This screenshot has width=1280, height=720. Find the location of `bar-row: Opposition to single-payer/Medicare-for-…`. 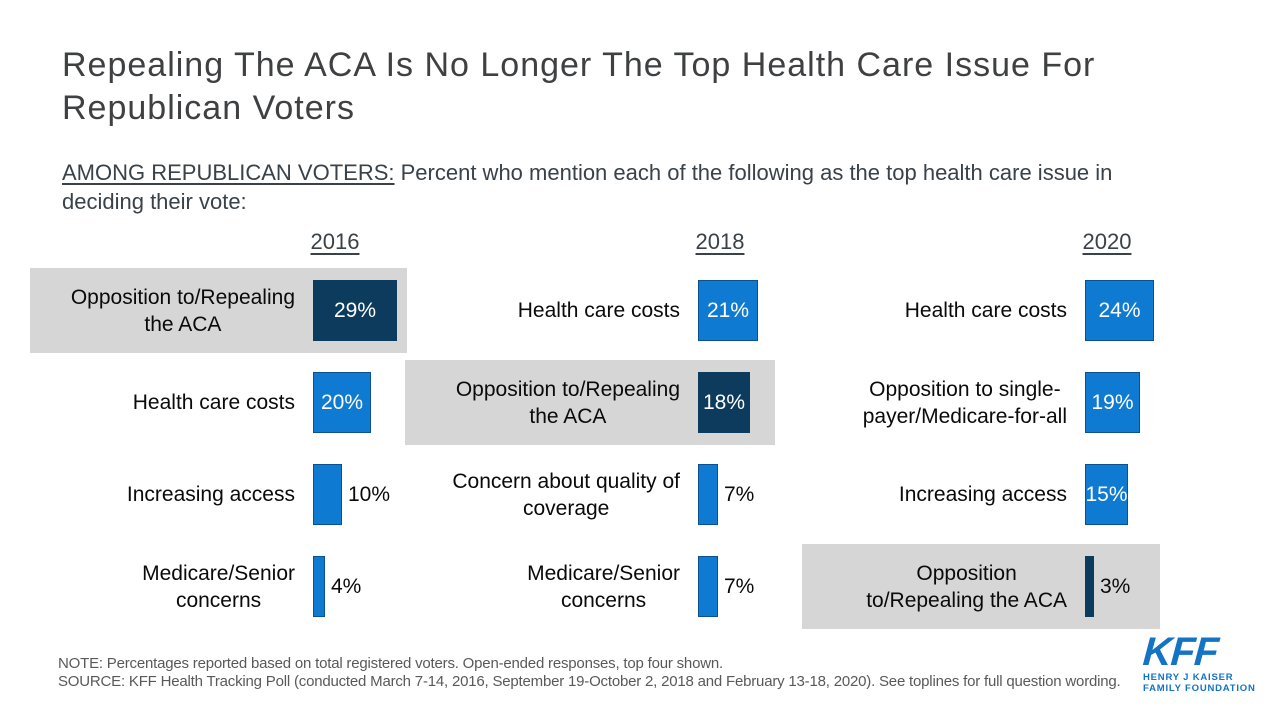

bar-row: Opposition to single-payer/Medicare-for-… is located at coordinates (981, 402).